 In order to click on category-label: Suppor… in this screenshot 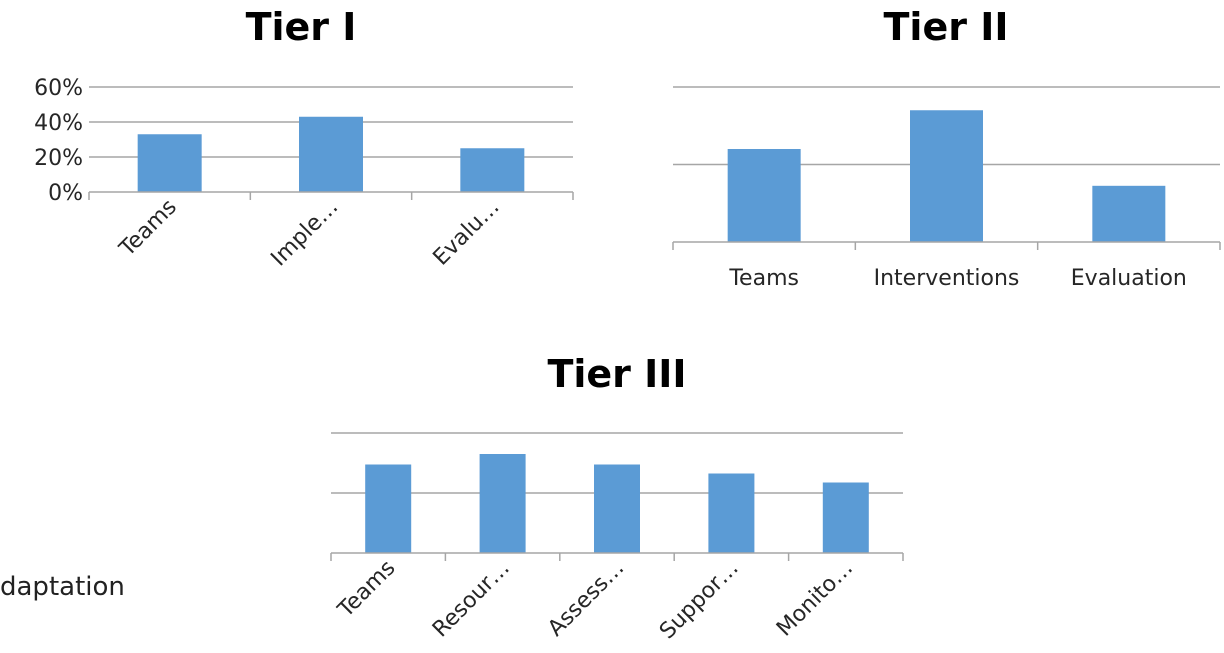, I will do `click(699, 600)`.